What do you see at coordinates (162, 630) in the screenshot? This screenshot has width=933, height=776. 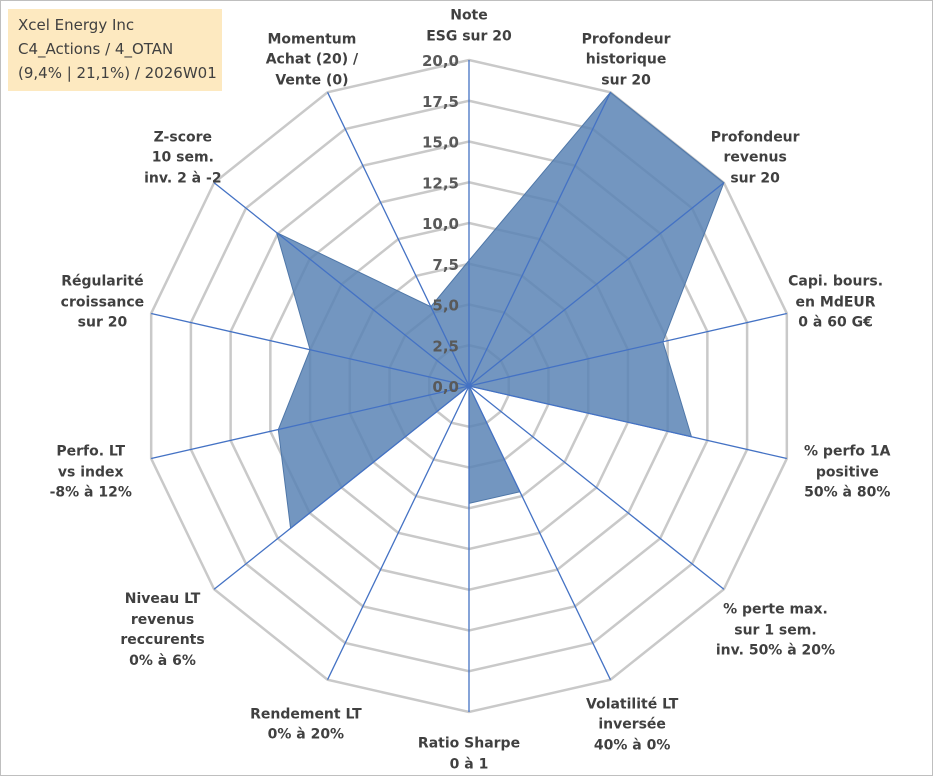 I see `category-label: Niveau LT revenus reccurents 0% à 6%` at bounding box center [162, 630].